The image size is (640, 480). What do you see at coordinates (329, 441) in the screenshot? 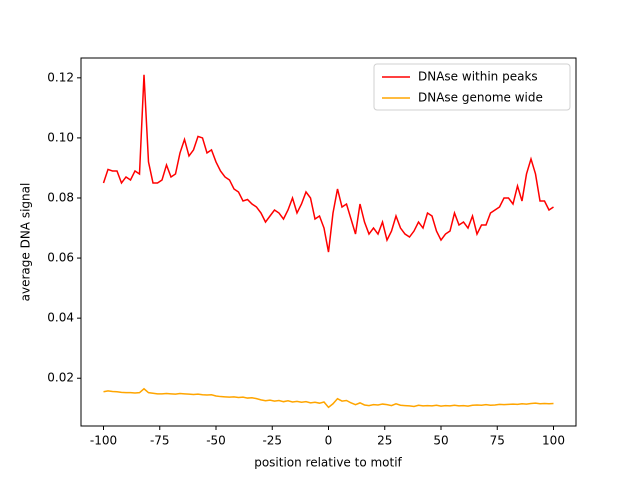
I see `x-tick-label: 0` at bounding box center [329, 441].